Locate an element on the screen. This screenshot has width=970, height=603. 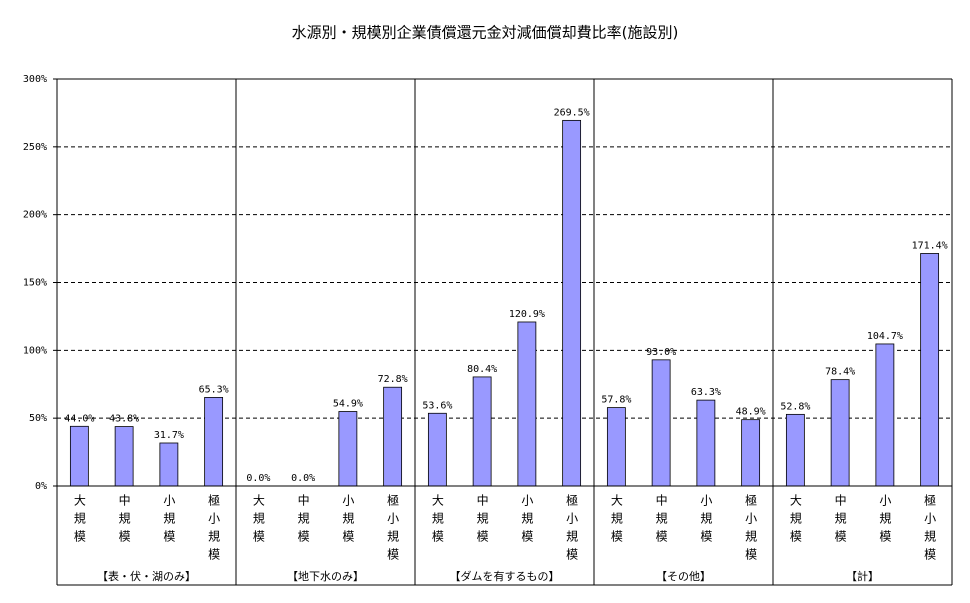
value-label: 65.3% is located at coordinates (214, 389).